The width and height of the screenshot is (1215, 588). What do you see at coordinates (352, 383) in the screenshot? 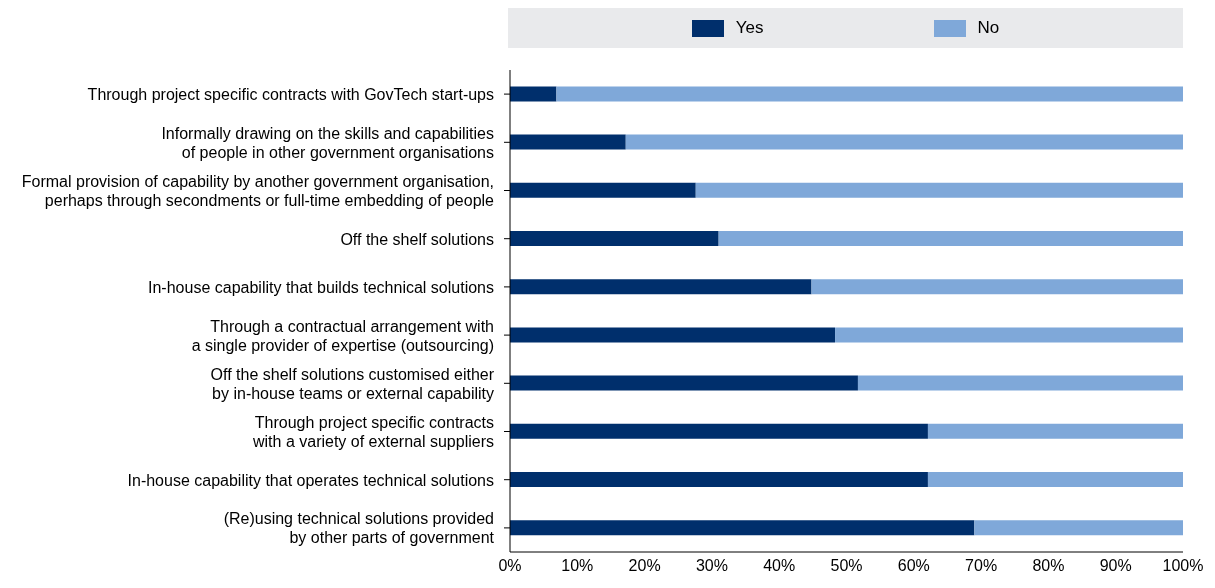
I see `y-tick-label: Off the shelf solutions customised either by in-house teams or external capability` at bounding box center [352, 383].